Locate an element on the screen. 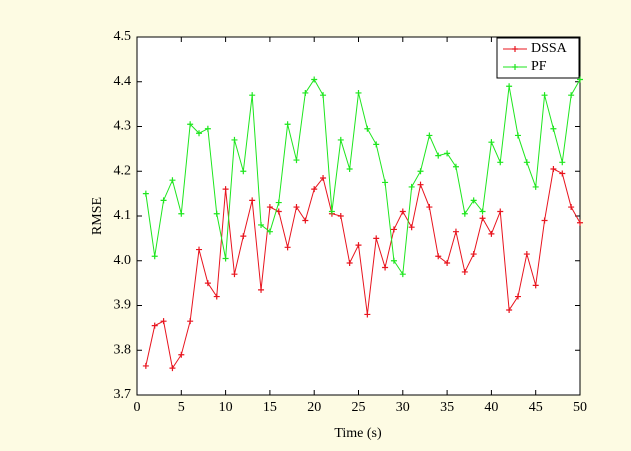 The width and height of the screenshot is (631, 451). y-tick-label: 4.1 is located at coordinates (123, 215).